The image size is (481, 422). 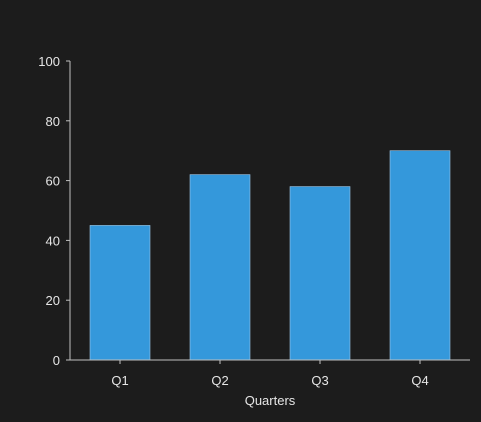 I want to click on x-tick-label: Q4, so click(x=419, y=380).